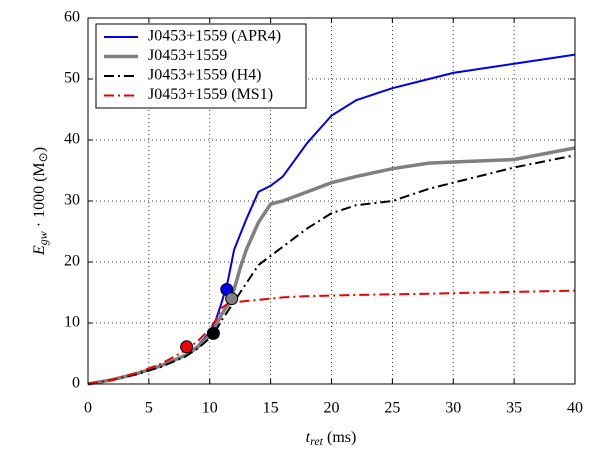  Describe the element at coordinates (210, 408) in the screenshot. I see `x-tick-label: 10` at that location.